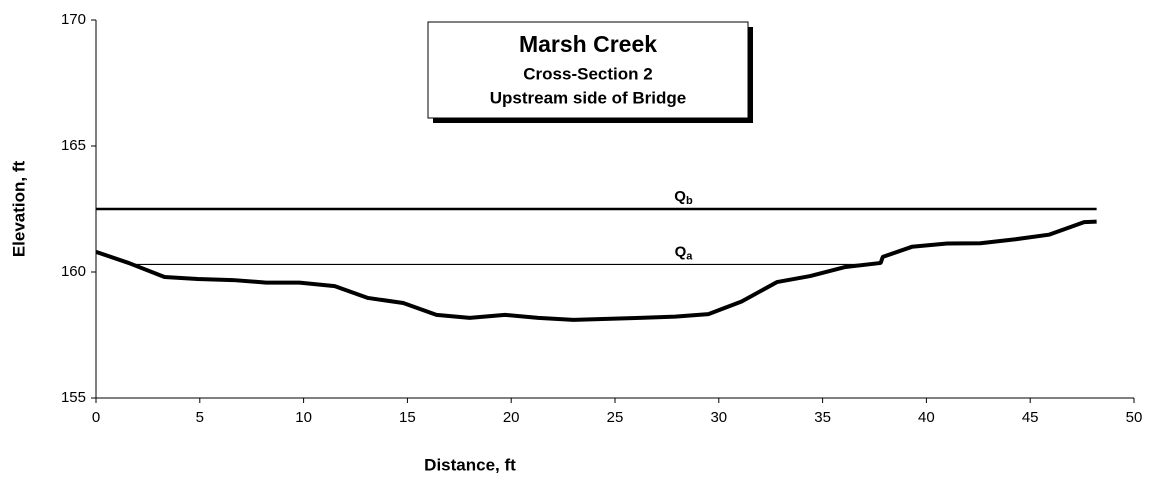 This screenshot has height=481, width=1154. Describe the element at coordinates (200, 417) in the screenshot. I see `x-tick-label: 5` at that location.